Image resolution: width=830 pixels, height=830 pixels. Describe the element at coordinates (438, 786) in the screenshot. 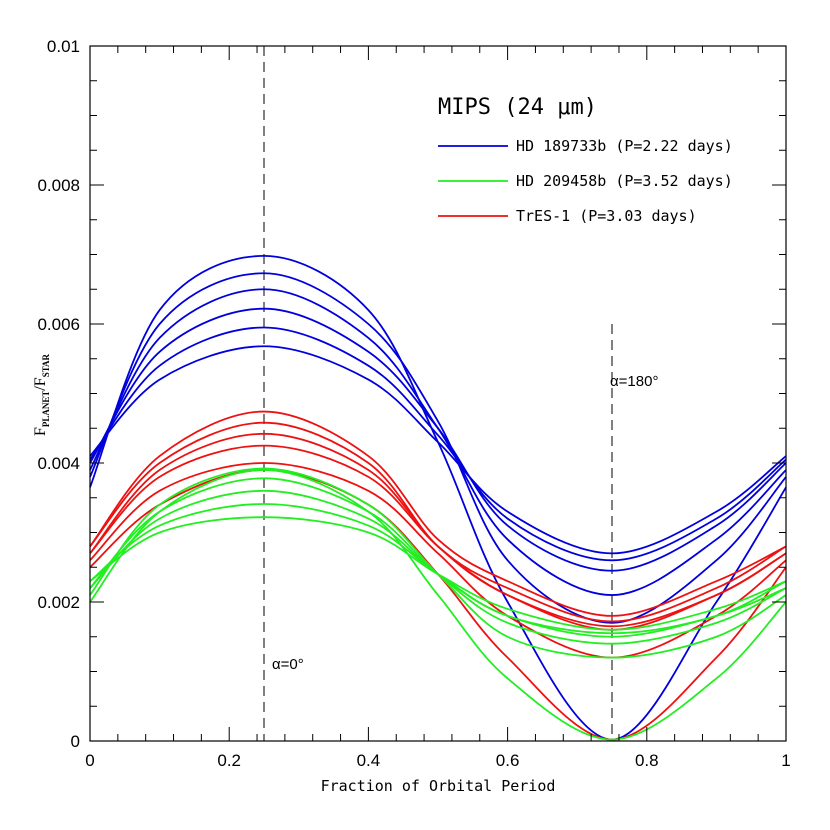

I see `x-axis-label: Fraction of Orbital Period` at that location.